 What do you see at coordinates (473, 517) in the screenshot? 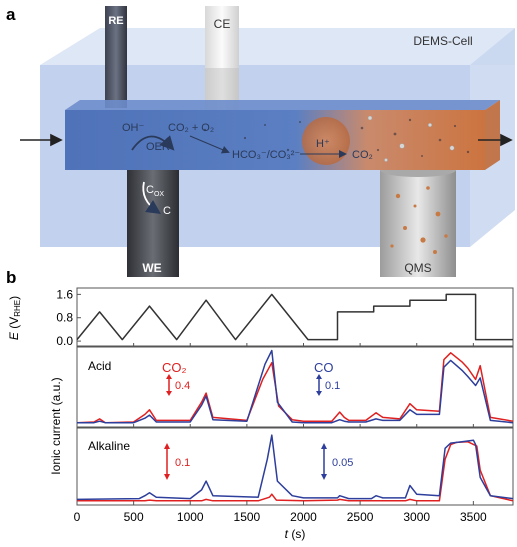
I see `x-tick-label: 3500` at bounding box center [473, 517].